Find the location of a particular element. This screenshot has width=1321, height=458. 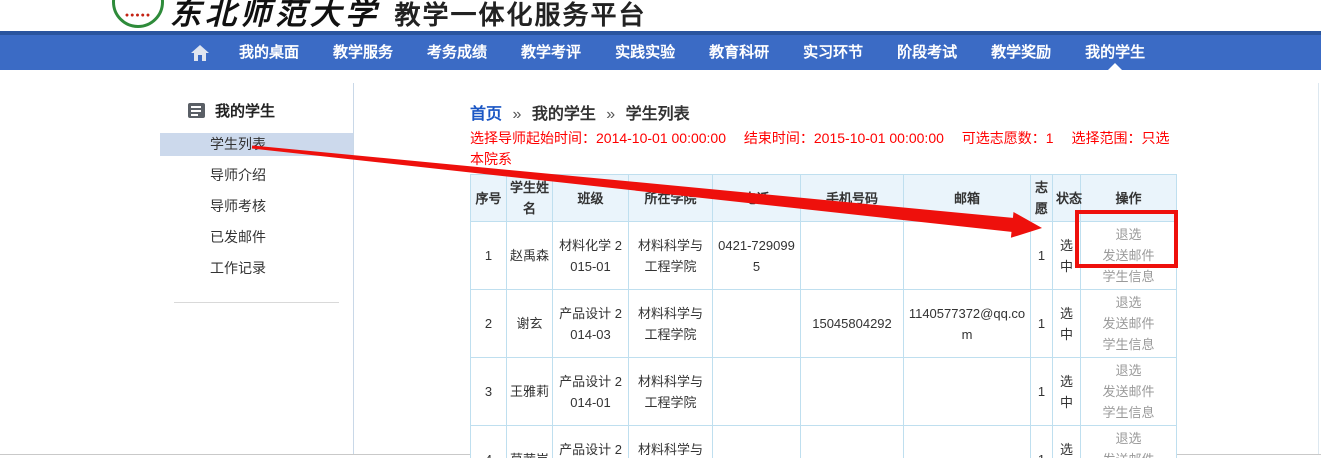

col-header-college: 所在学院 is located at coordinates (670, 198).